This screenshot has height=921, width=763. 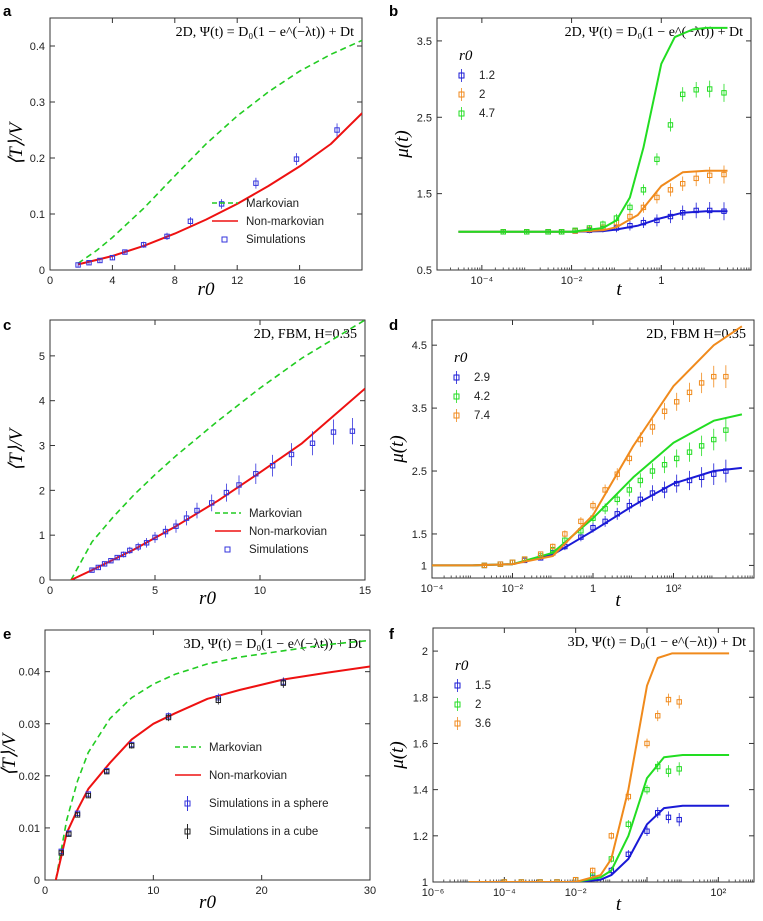 I want to click on x-tick-label: 8, so click(x=175, y=281).